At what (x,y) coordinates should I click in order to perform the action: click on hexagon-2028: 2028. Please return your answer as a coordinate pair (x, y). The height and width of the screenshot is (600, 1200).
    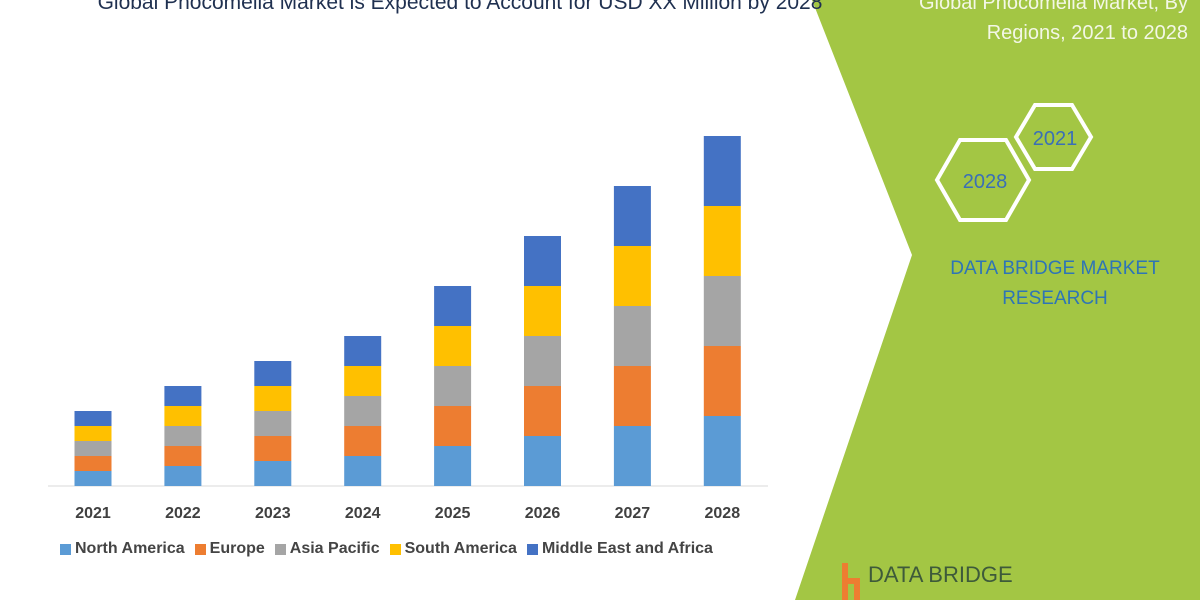
    Looking at the image, I should click on (983, 180).